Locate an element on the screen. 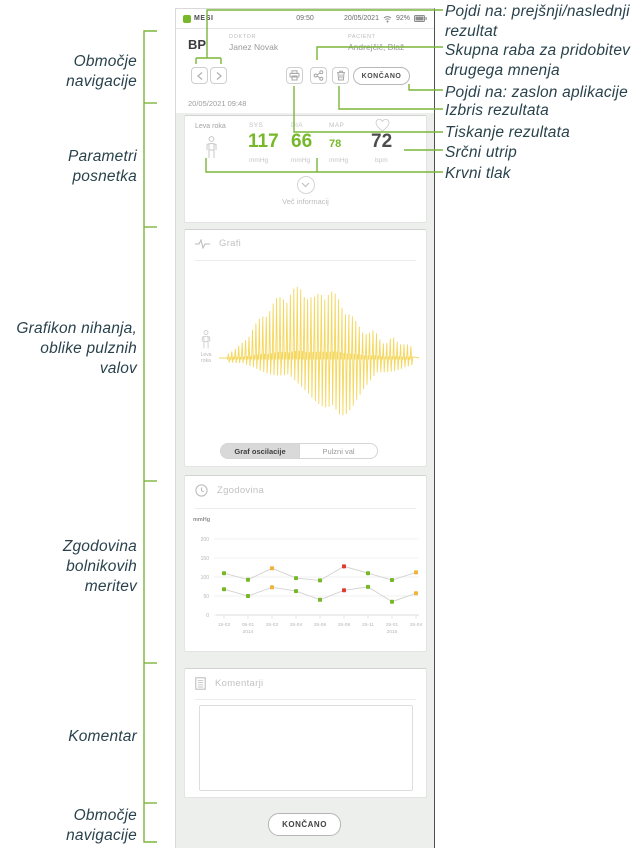 The image size is (636, 848). annotation-navigation-area-top: Območje navigacije is located at coordinates (101, 71).